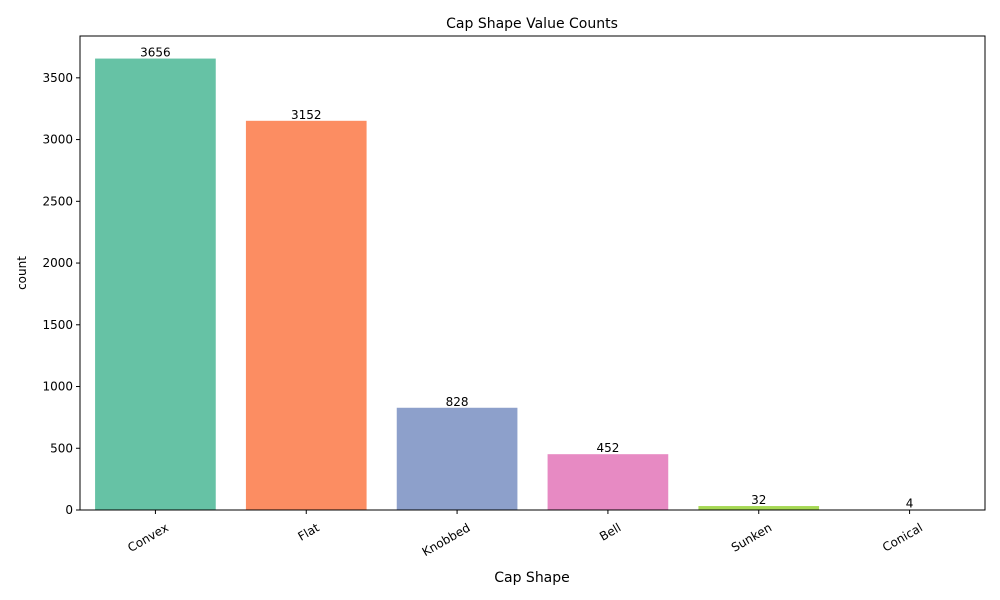 The image size is (1000, 600). What do you see at coordinates (61, 448) in the screenshot?
I see `y-tick-label: 500` at bounding box center [61, 448].